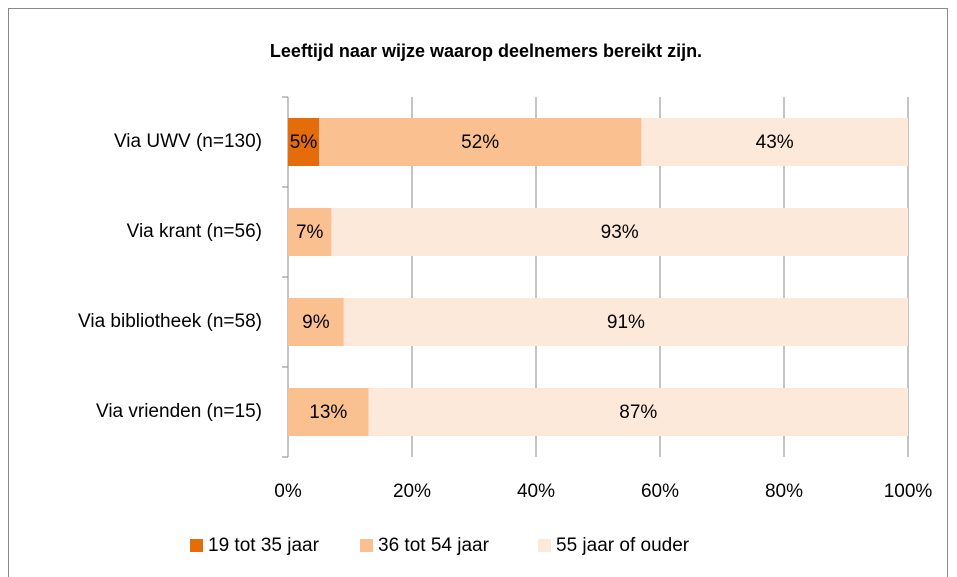  I want to click on data-label: 52%, so click(480, 142).